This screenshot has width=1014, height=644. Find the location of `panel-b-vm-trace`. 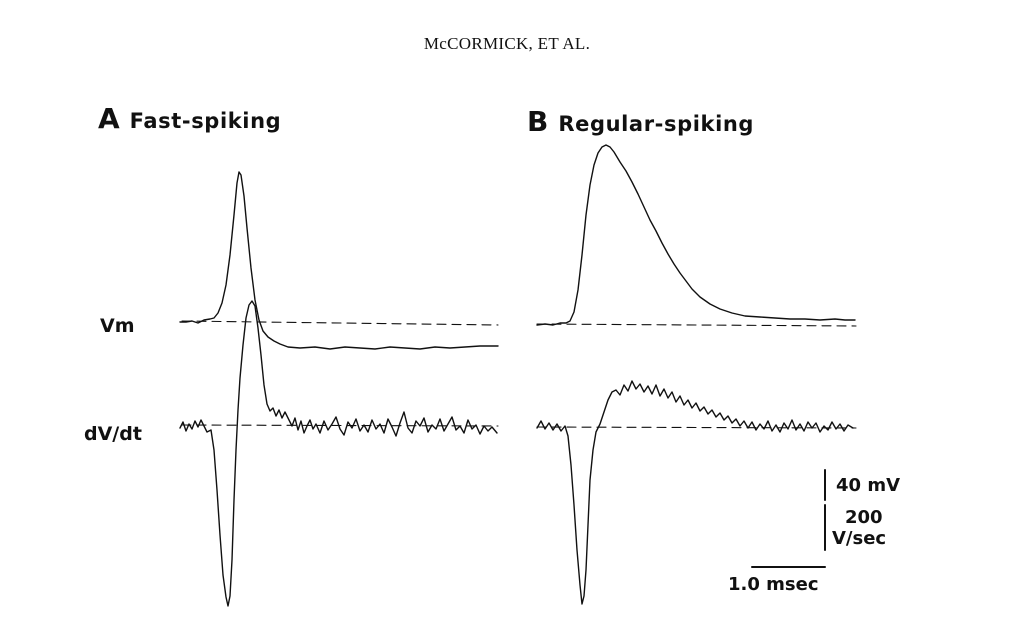

panel-b-vm-trace is located at coordinates (696, 235).